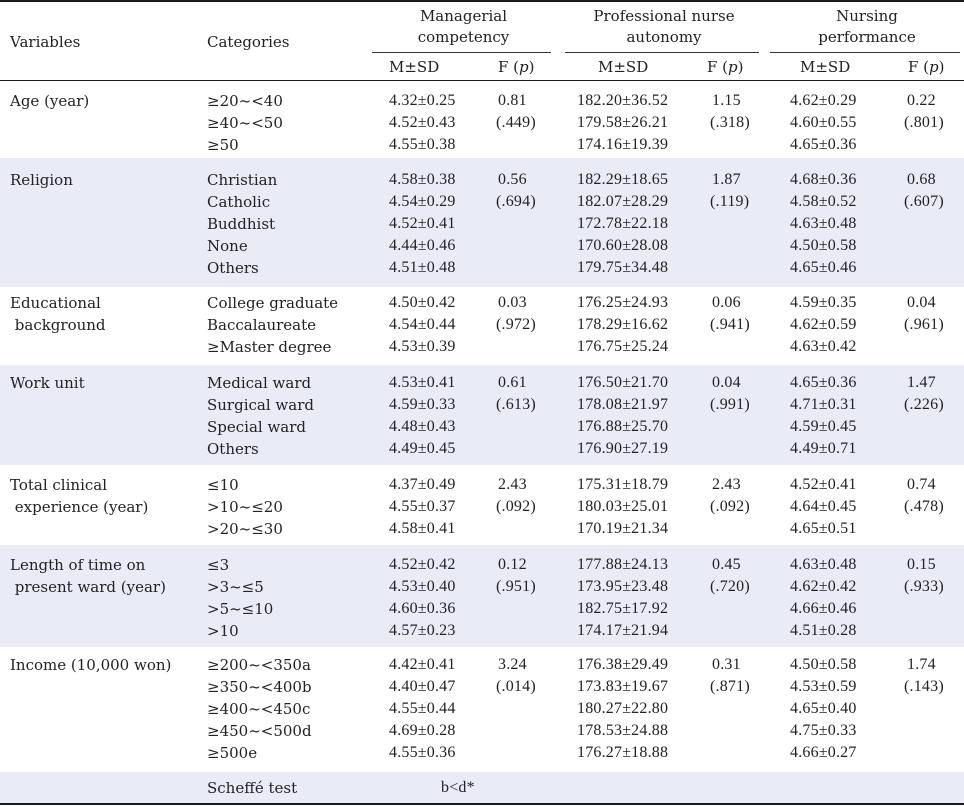  I want to click on pna-value: 173.83±19.67, so click(623, 686).